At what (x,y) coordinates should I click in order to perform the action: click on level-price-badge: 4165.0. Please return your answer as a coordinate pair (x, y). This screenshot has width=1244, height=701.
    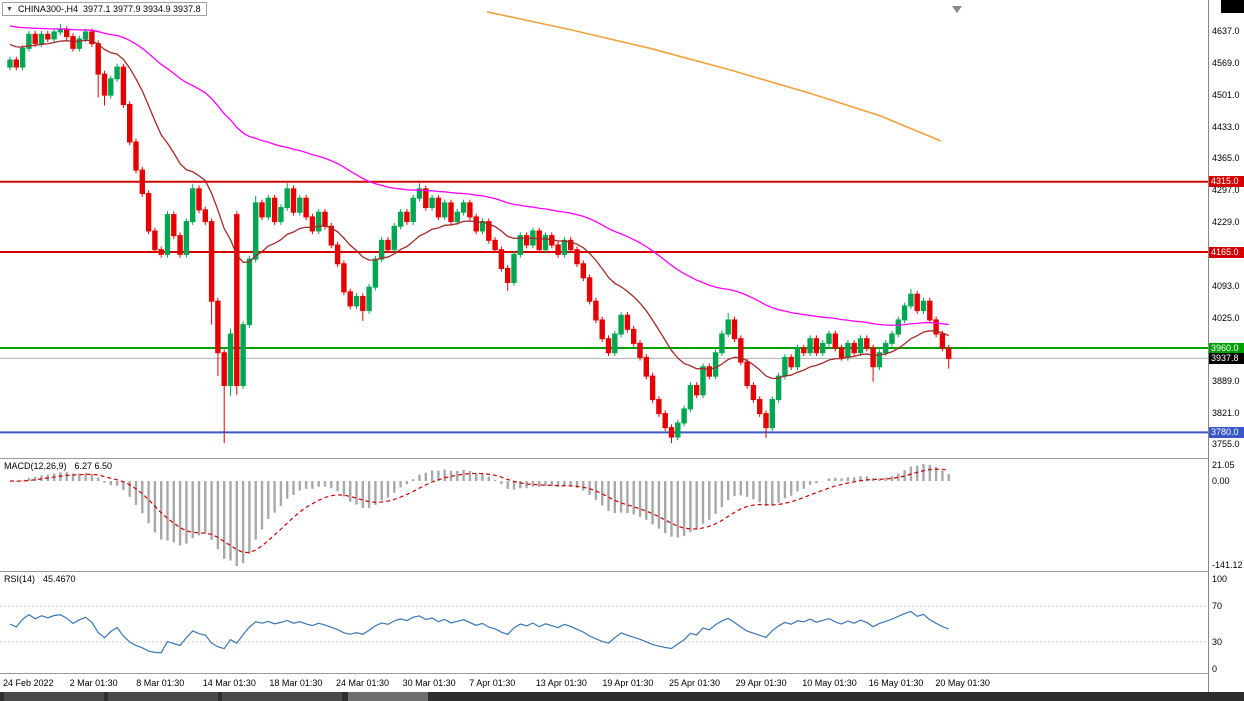
    Looking at the image, I should click on (1226, 252).